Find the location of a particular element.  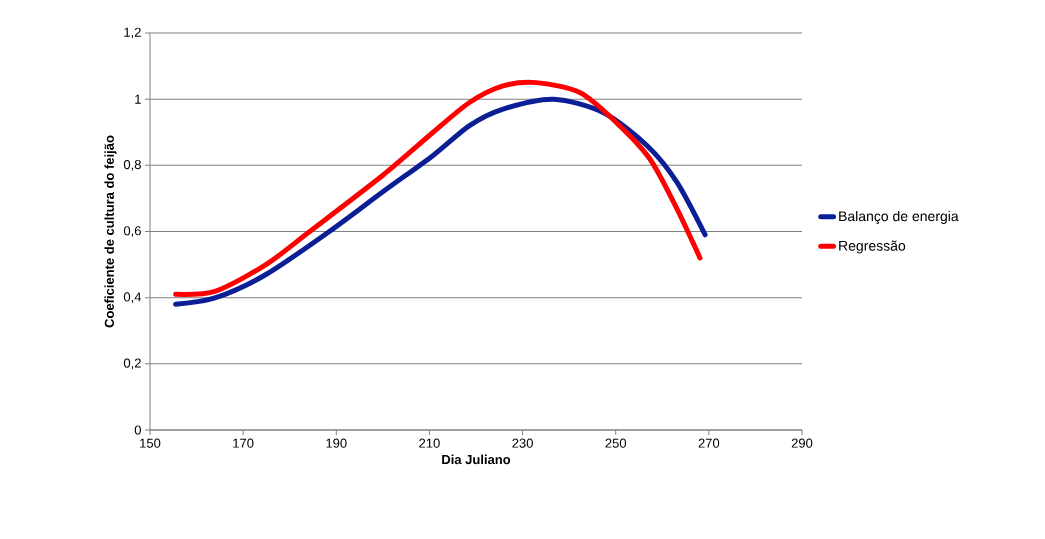

y-axis-title: Coeficiente de cultura do feijão is located at coordinates (110, 231).